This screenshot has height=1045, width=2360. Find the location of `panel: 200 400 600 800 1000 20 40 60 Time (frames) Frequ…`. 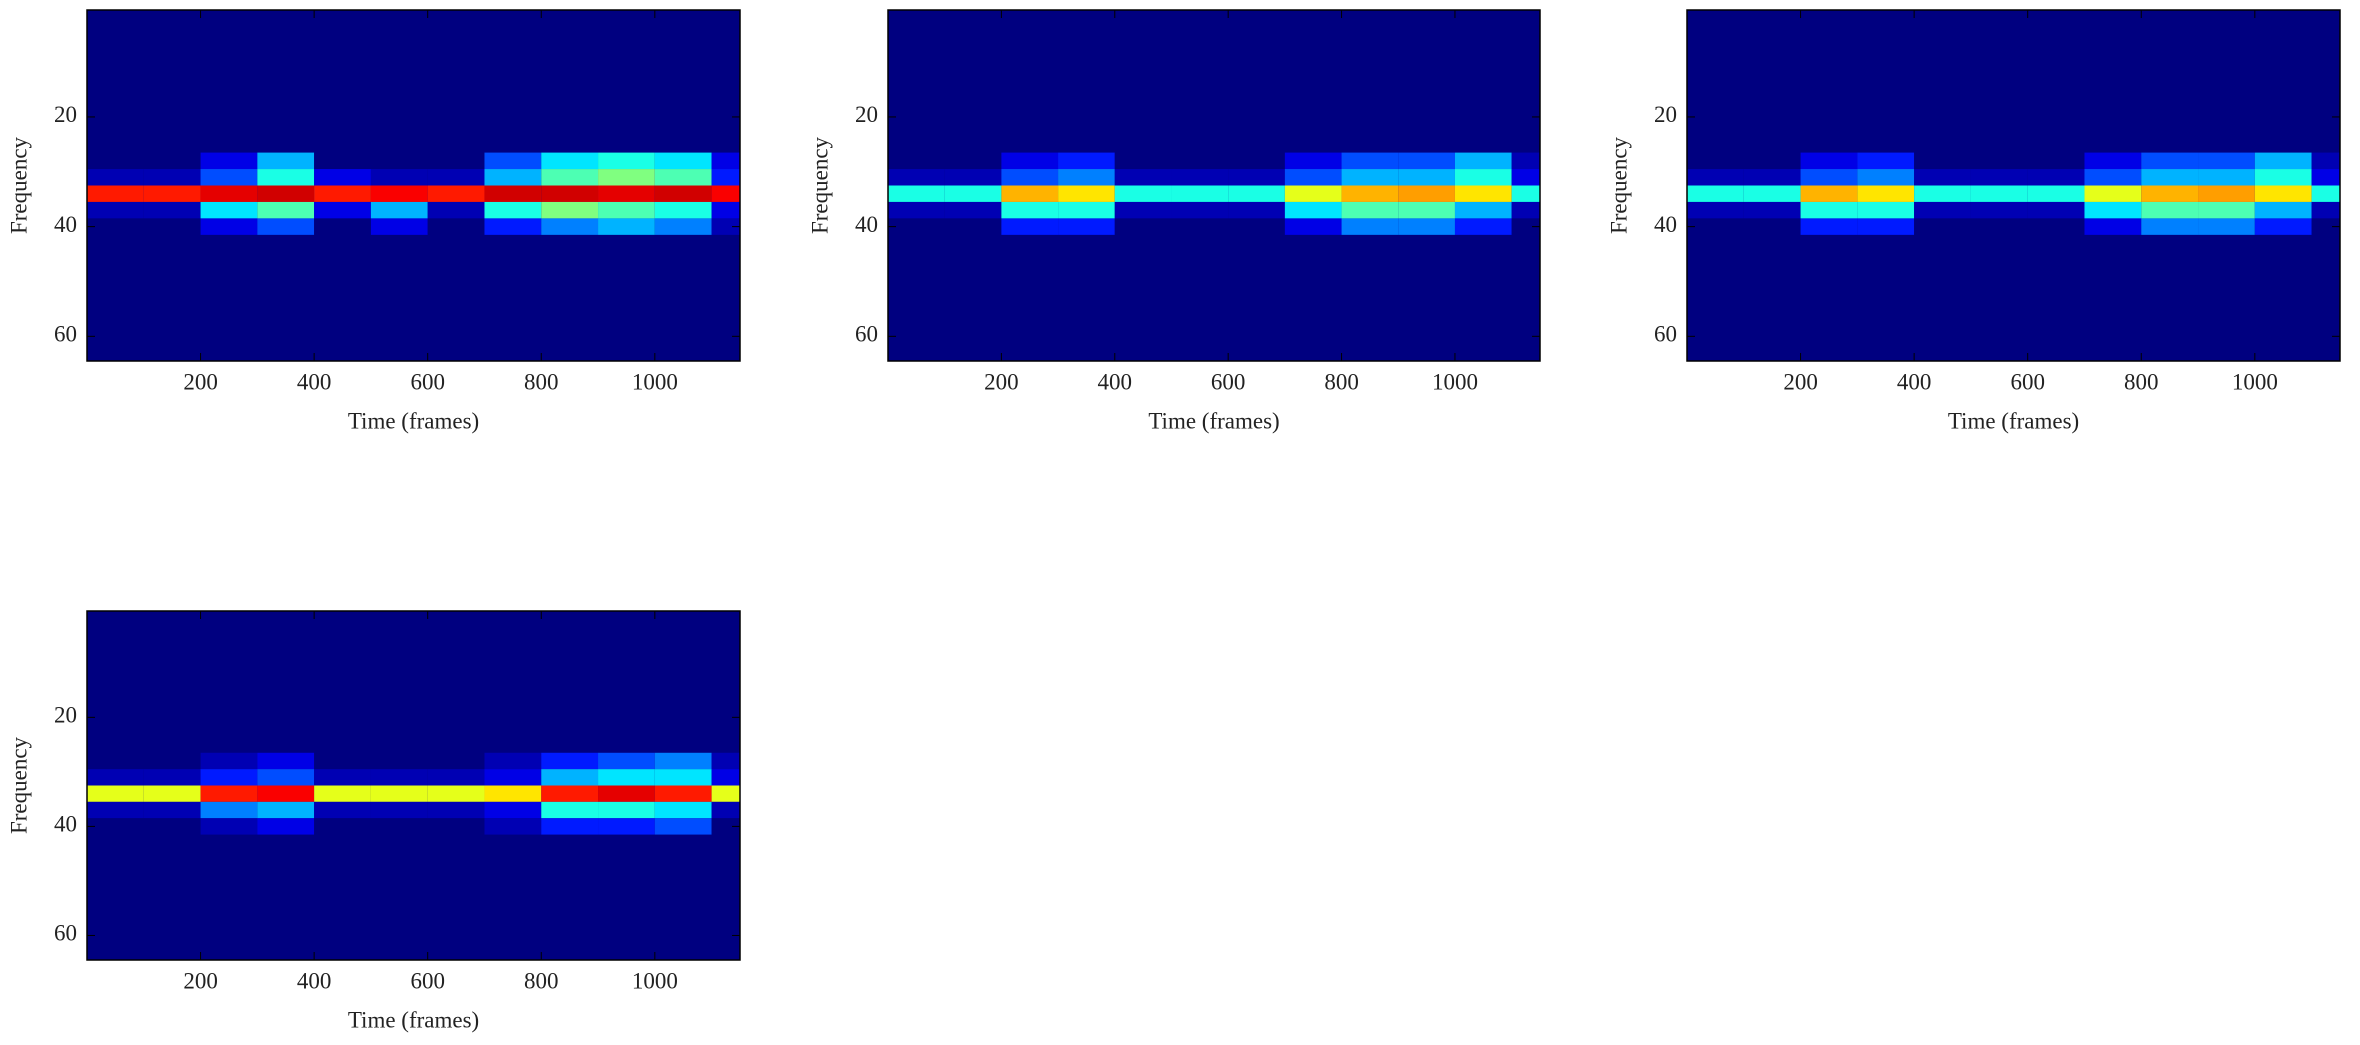

panel: 200 400 600 800 1000 20 40 60 Time (frames) Frequ… is located at coordinates (373, 221).